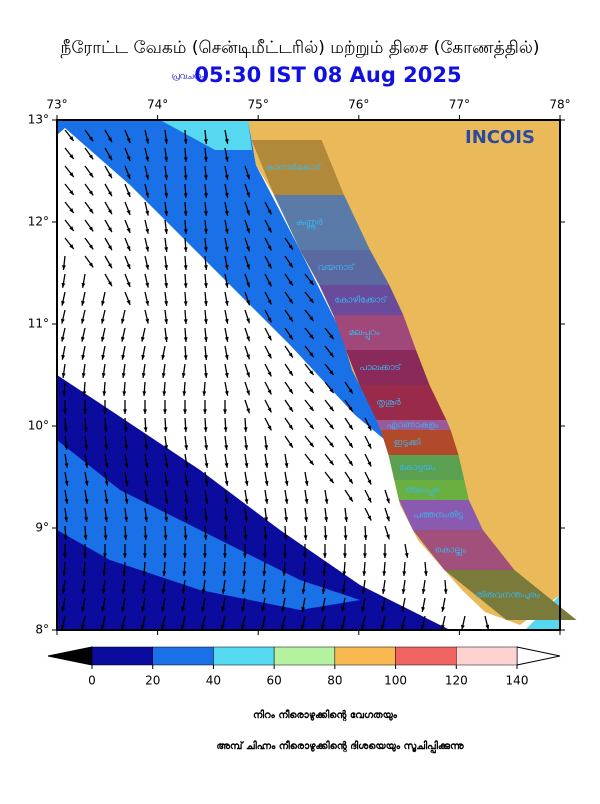 The width and height of the screenshot is (600, 804). Describe the element at coordinates (92, 681) in the screenshot. I see `colorbar-tick-label: 0` at that location.